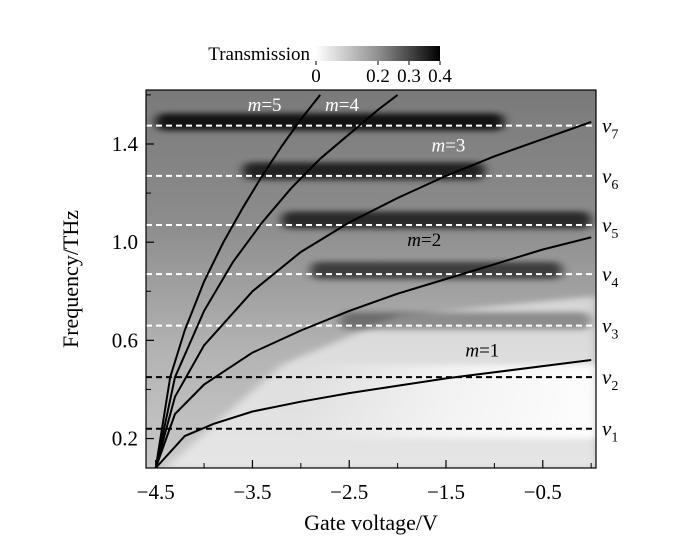  What do you see at coordinates (610, 431) in the screenshot?
I see `mode-line-label-1: v1` at bounding box center [610, 431].